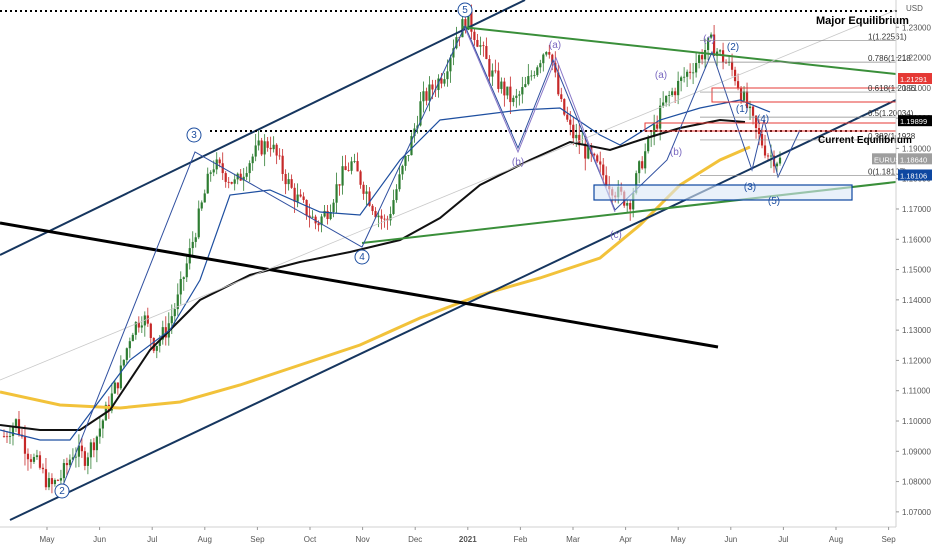 This screenshot has height=555, width=932. What do you see at coordinates (862, 21) in the screenshot?
I see `major-equilibrium-label: Major Equilibrium` at bounding box center [862, 21].